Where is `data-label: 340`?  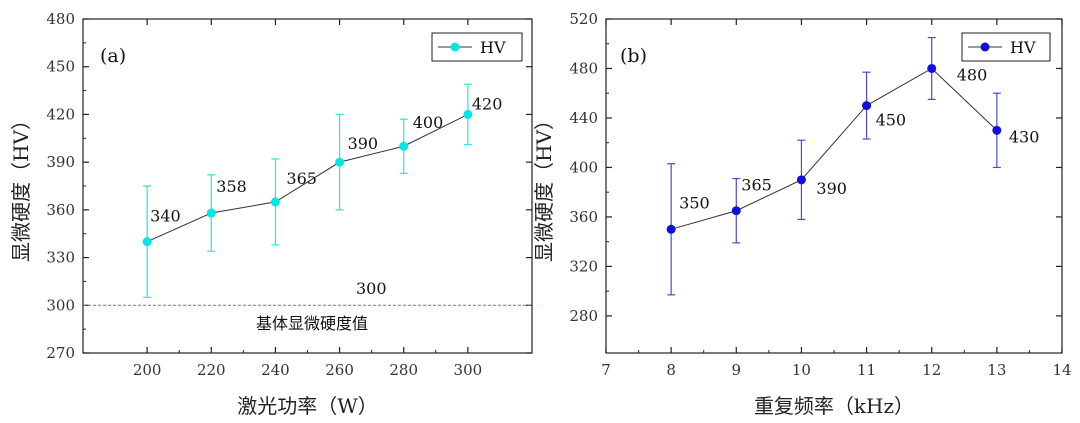 data-label: 340 is located at coordinates (165, 216).